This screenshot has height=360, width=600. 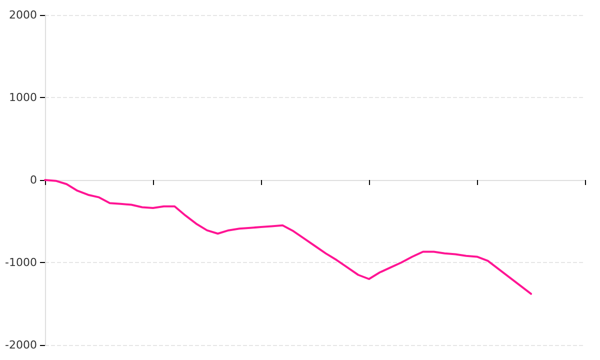 What do you see at coordinates (21, 345) in the screenshot?
I see `y-tick-label: -2000` at bounding box center [21, 345].